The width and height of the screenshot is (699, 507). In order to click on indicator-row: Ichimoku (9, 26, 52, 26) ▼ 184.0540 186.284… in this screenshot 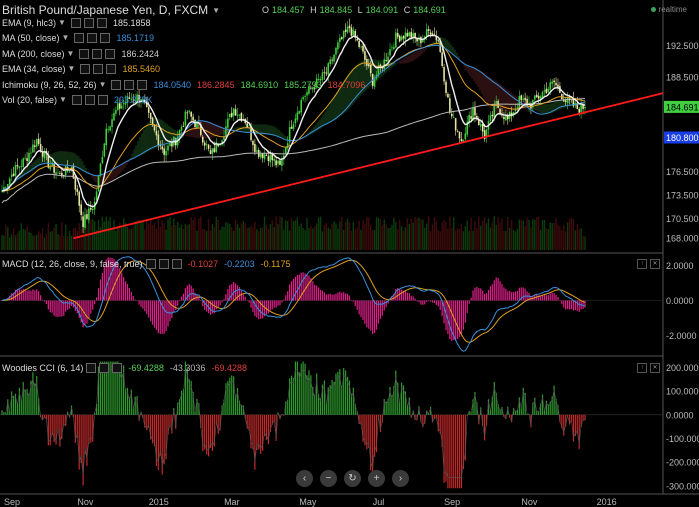, I will do `click(183, 85)`.